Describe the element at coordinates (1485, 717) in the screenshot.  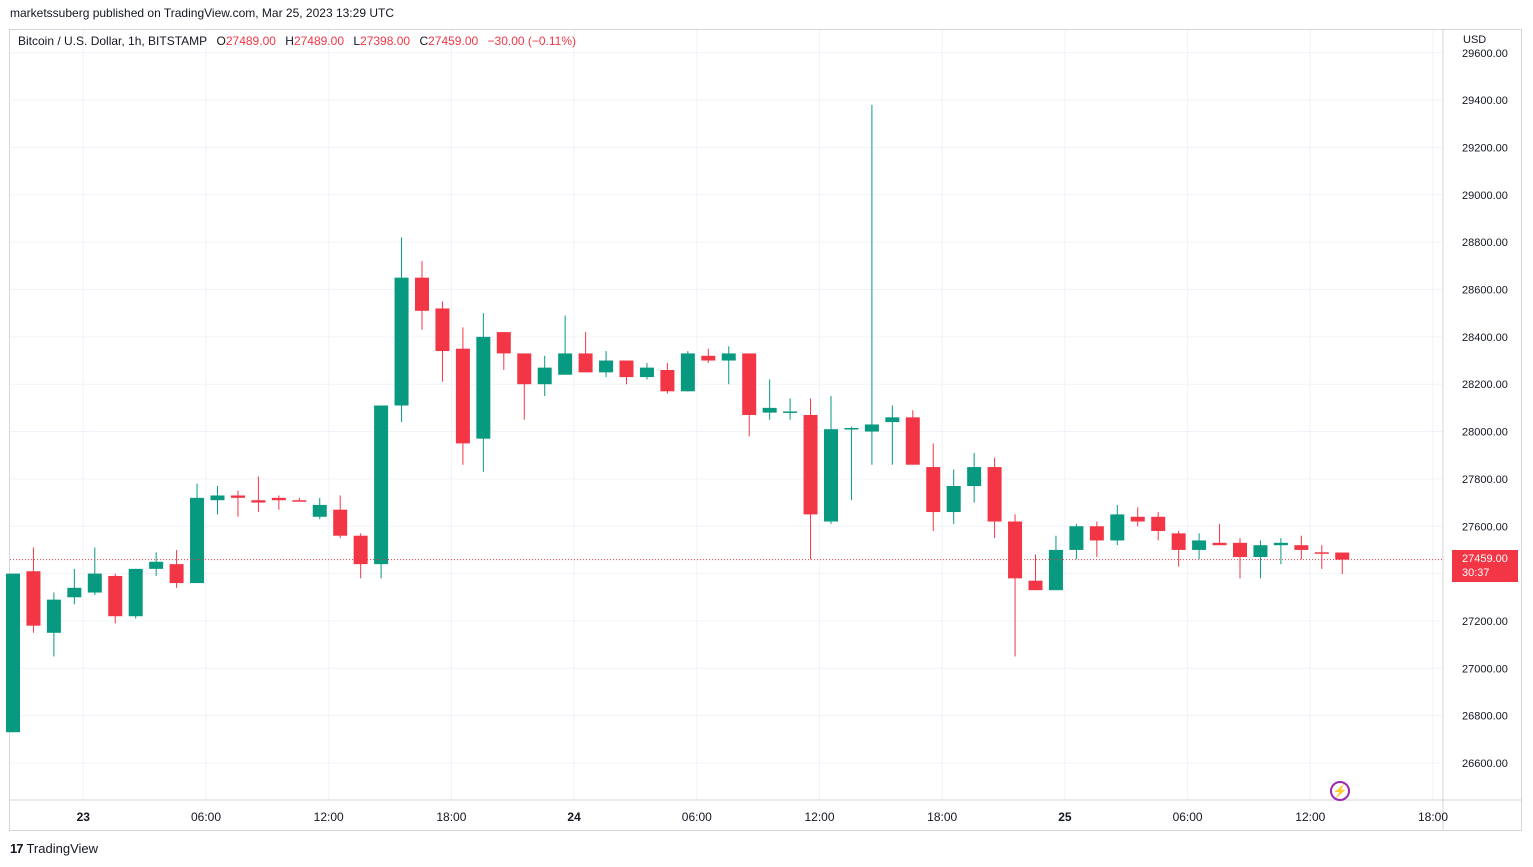
I see `price-tick-label: 26800.00` at that location.